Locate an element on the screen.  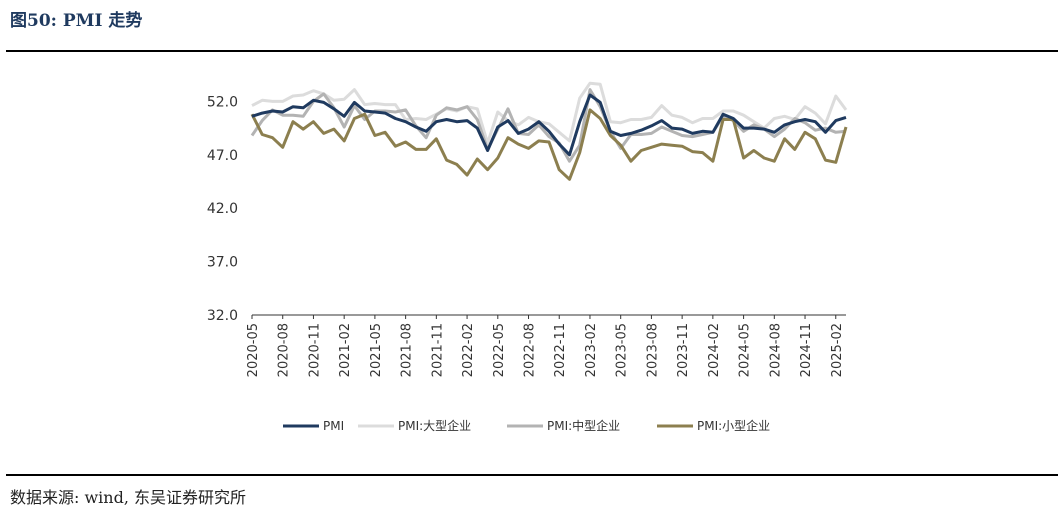
x-tick-label: 2024-08 is located at coordinates (775, 350).